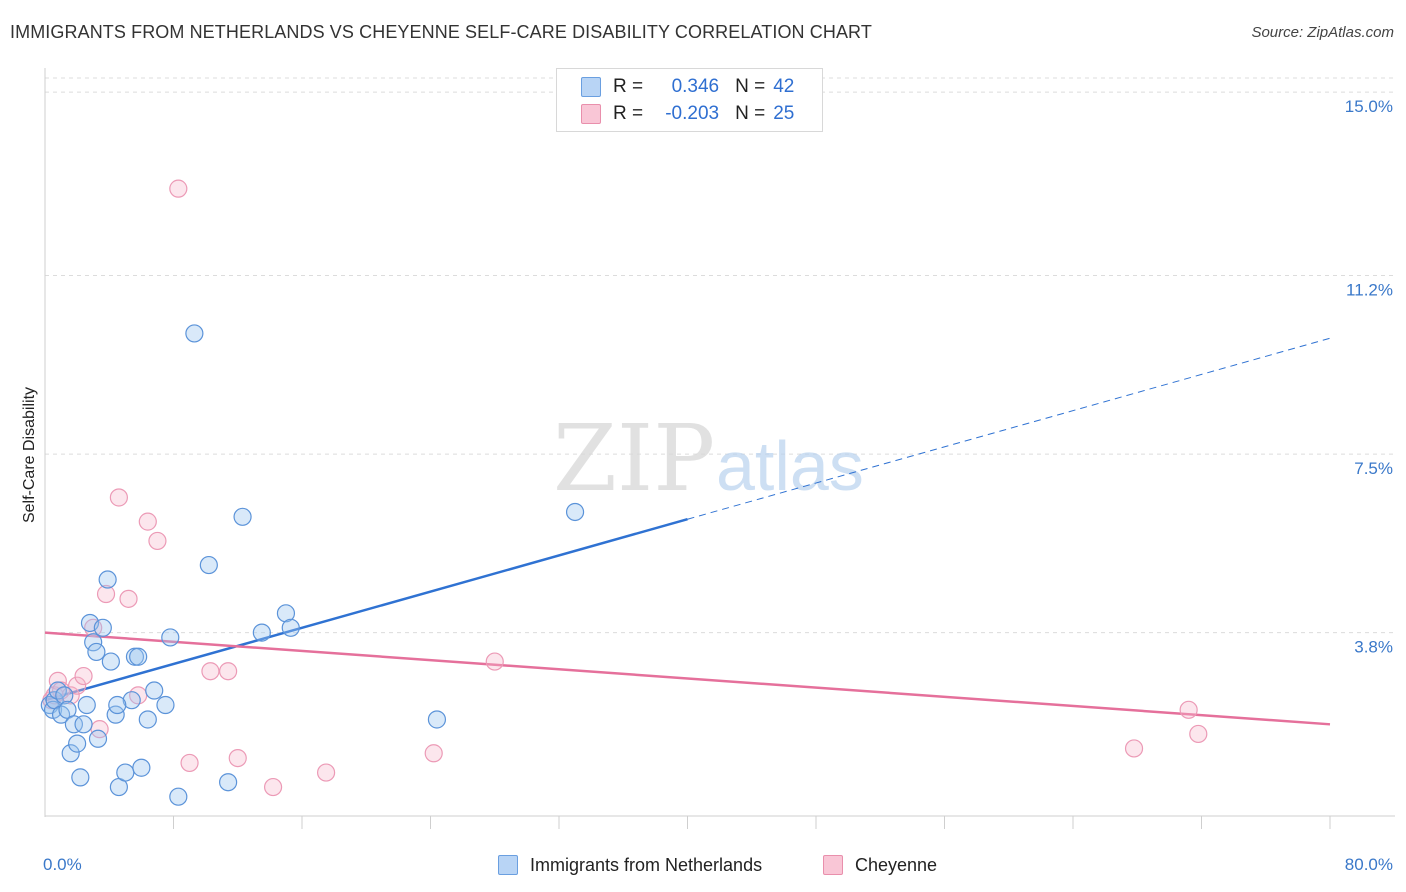 The width and height of the screenshot is (1406, 892). Describe the element at coordinates (62, 864) in the screenshot. I see `x-tick-label: 0.0%` at that location.